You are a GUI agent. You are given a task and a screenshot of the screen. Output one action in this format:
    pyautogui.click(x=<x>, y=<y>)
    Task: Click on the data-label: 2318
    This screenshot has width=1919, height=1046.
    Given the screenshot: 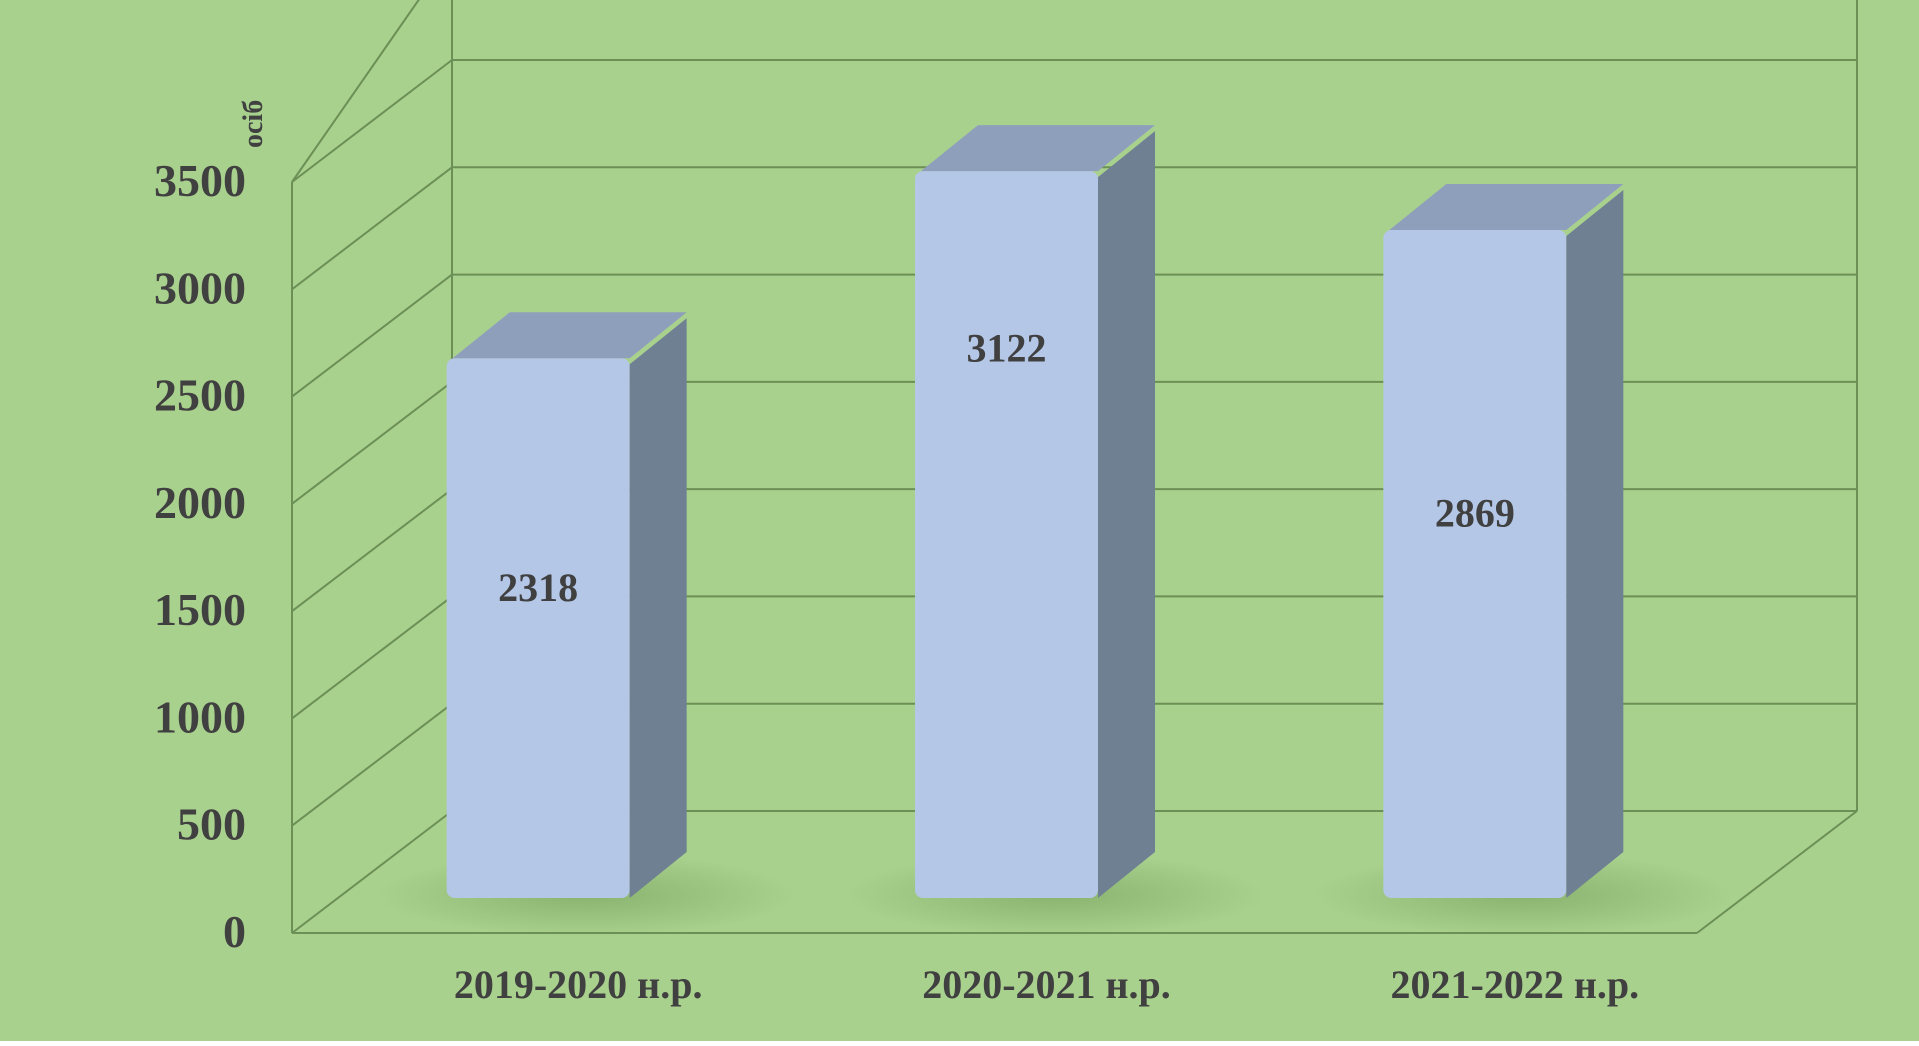 What is the action you would take?
    pyautogui.click(x=538, y=587)
    